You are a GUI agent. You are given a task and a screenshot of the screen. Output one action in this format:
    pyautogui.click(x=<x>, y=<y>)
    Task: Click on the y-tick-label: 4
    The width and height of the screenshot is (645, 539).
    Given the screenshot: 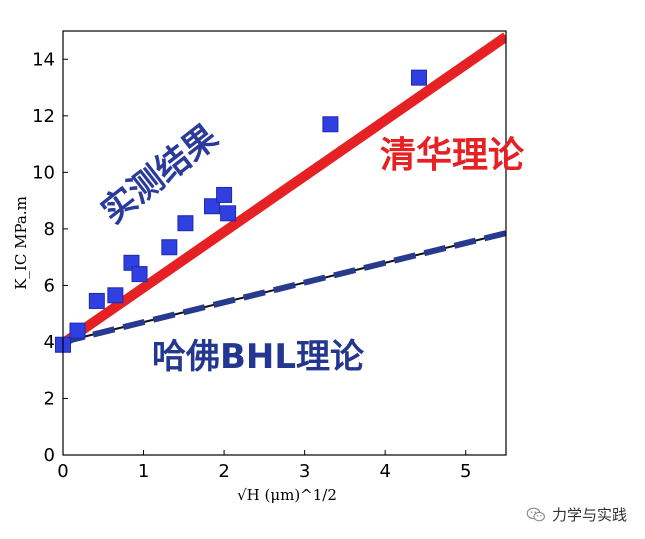 What is the action you would take?
    pyautogui.click(x=49, y=342)
    